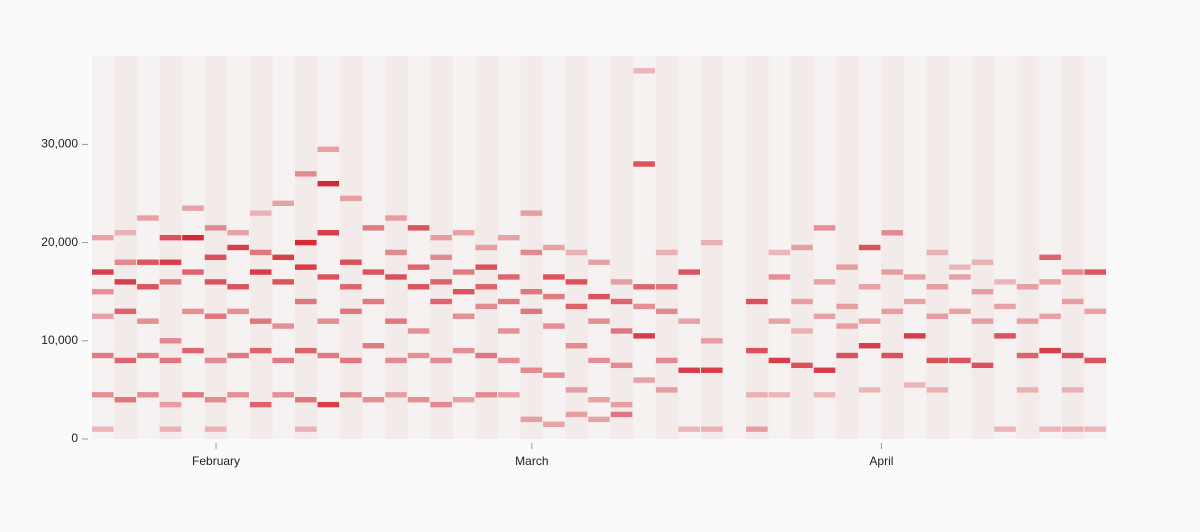  Describe the element at coordinates (59, 340) in the screenshot. I see `y-tick-label: 10,000` at that location.